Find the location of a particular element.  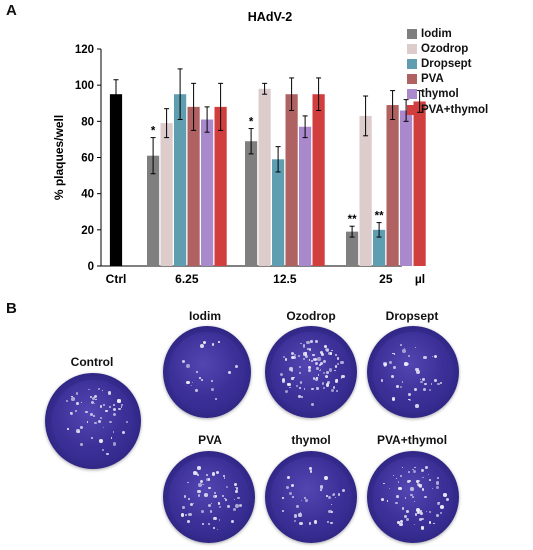

plate-dropsept is located at coordinates (413, 372).